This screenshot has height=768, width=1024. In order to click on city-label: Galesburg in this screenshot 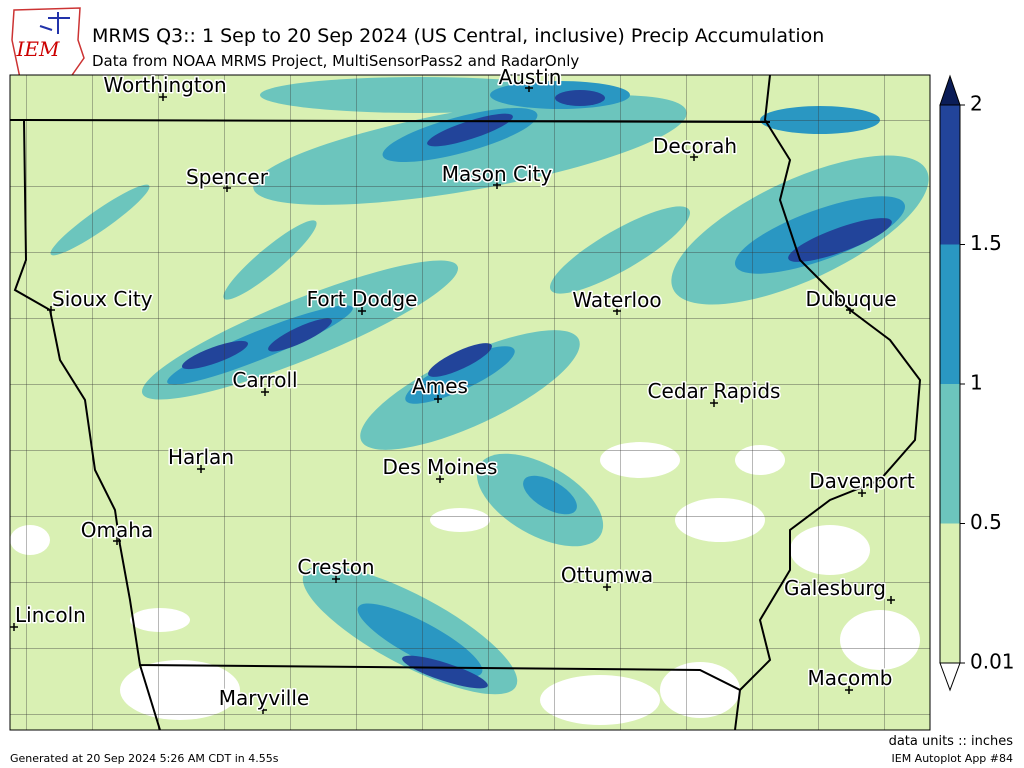, I will do `click(835, 588)`.